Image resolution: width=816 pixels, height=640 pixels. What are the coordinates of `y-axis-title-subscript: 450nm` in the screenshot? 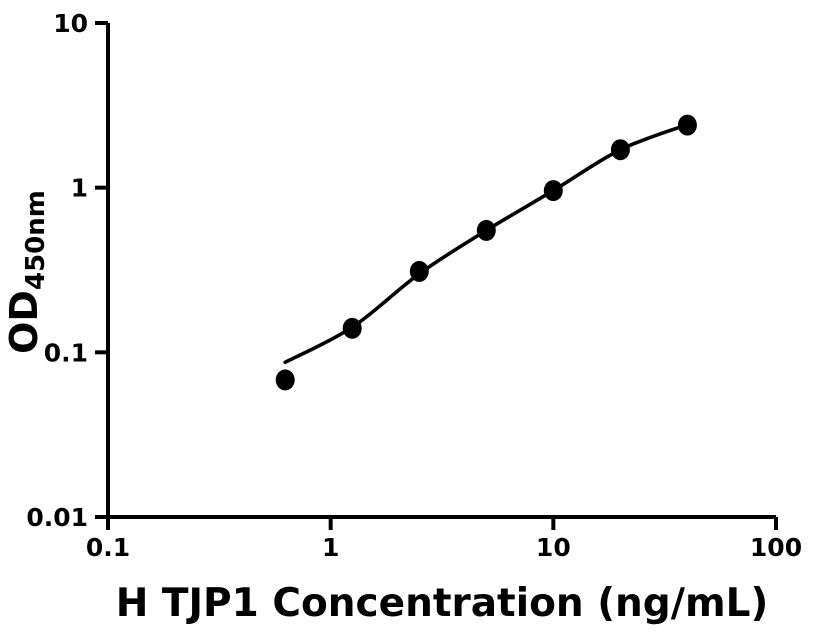 It's located at (36, 240).